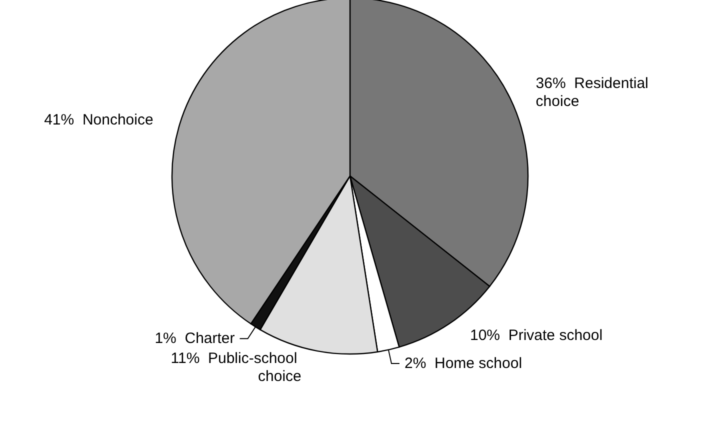 This screenshot has height=445, width=701. Describe the element at coordinates (99, 120) in the screenshot. I see `slice-label: 41% Nonchoice` at that location.